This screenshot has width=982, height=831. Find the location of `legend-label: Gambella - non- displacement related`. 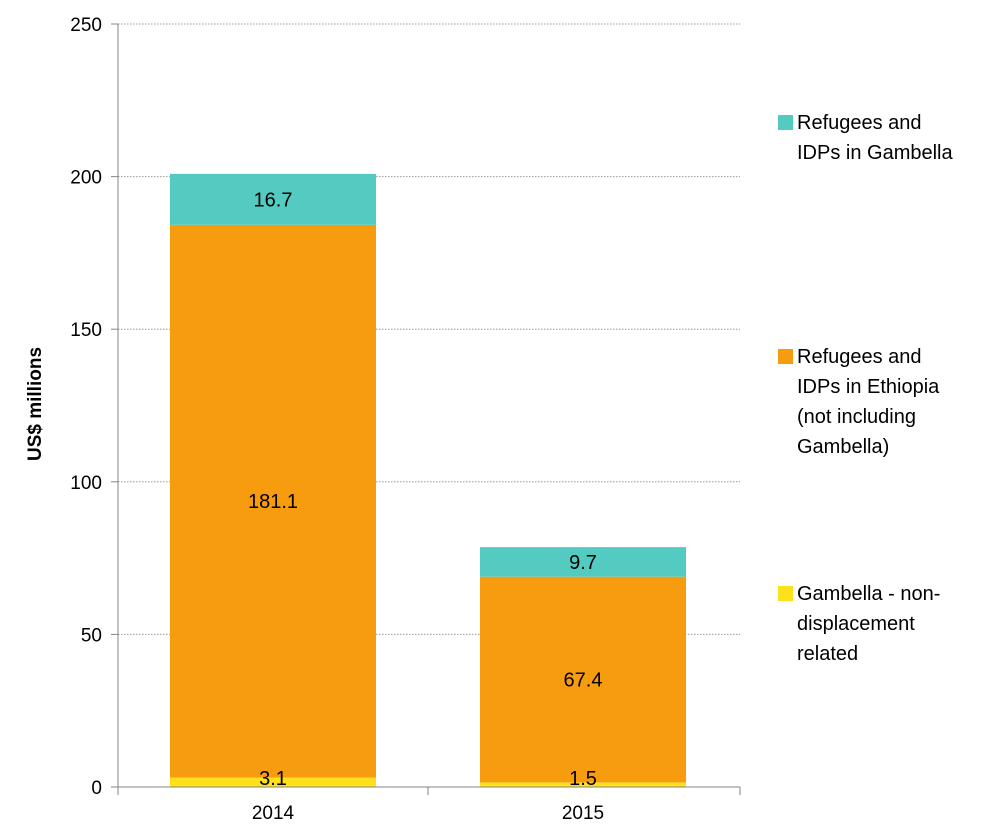

legend-label: Gambella - non- displacement related is located at coordinates (869, 624).